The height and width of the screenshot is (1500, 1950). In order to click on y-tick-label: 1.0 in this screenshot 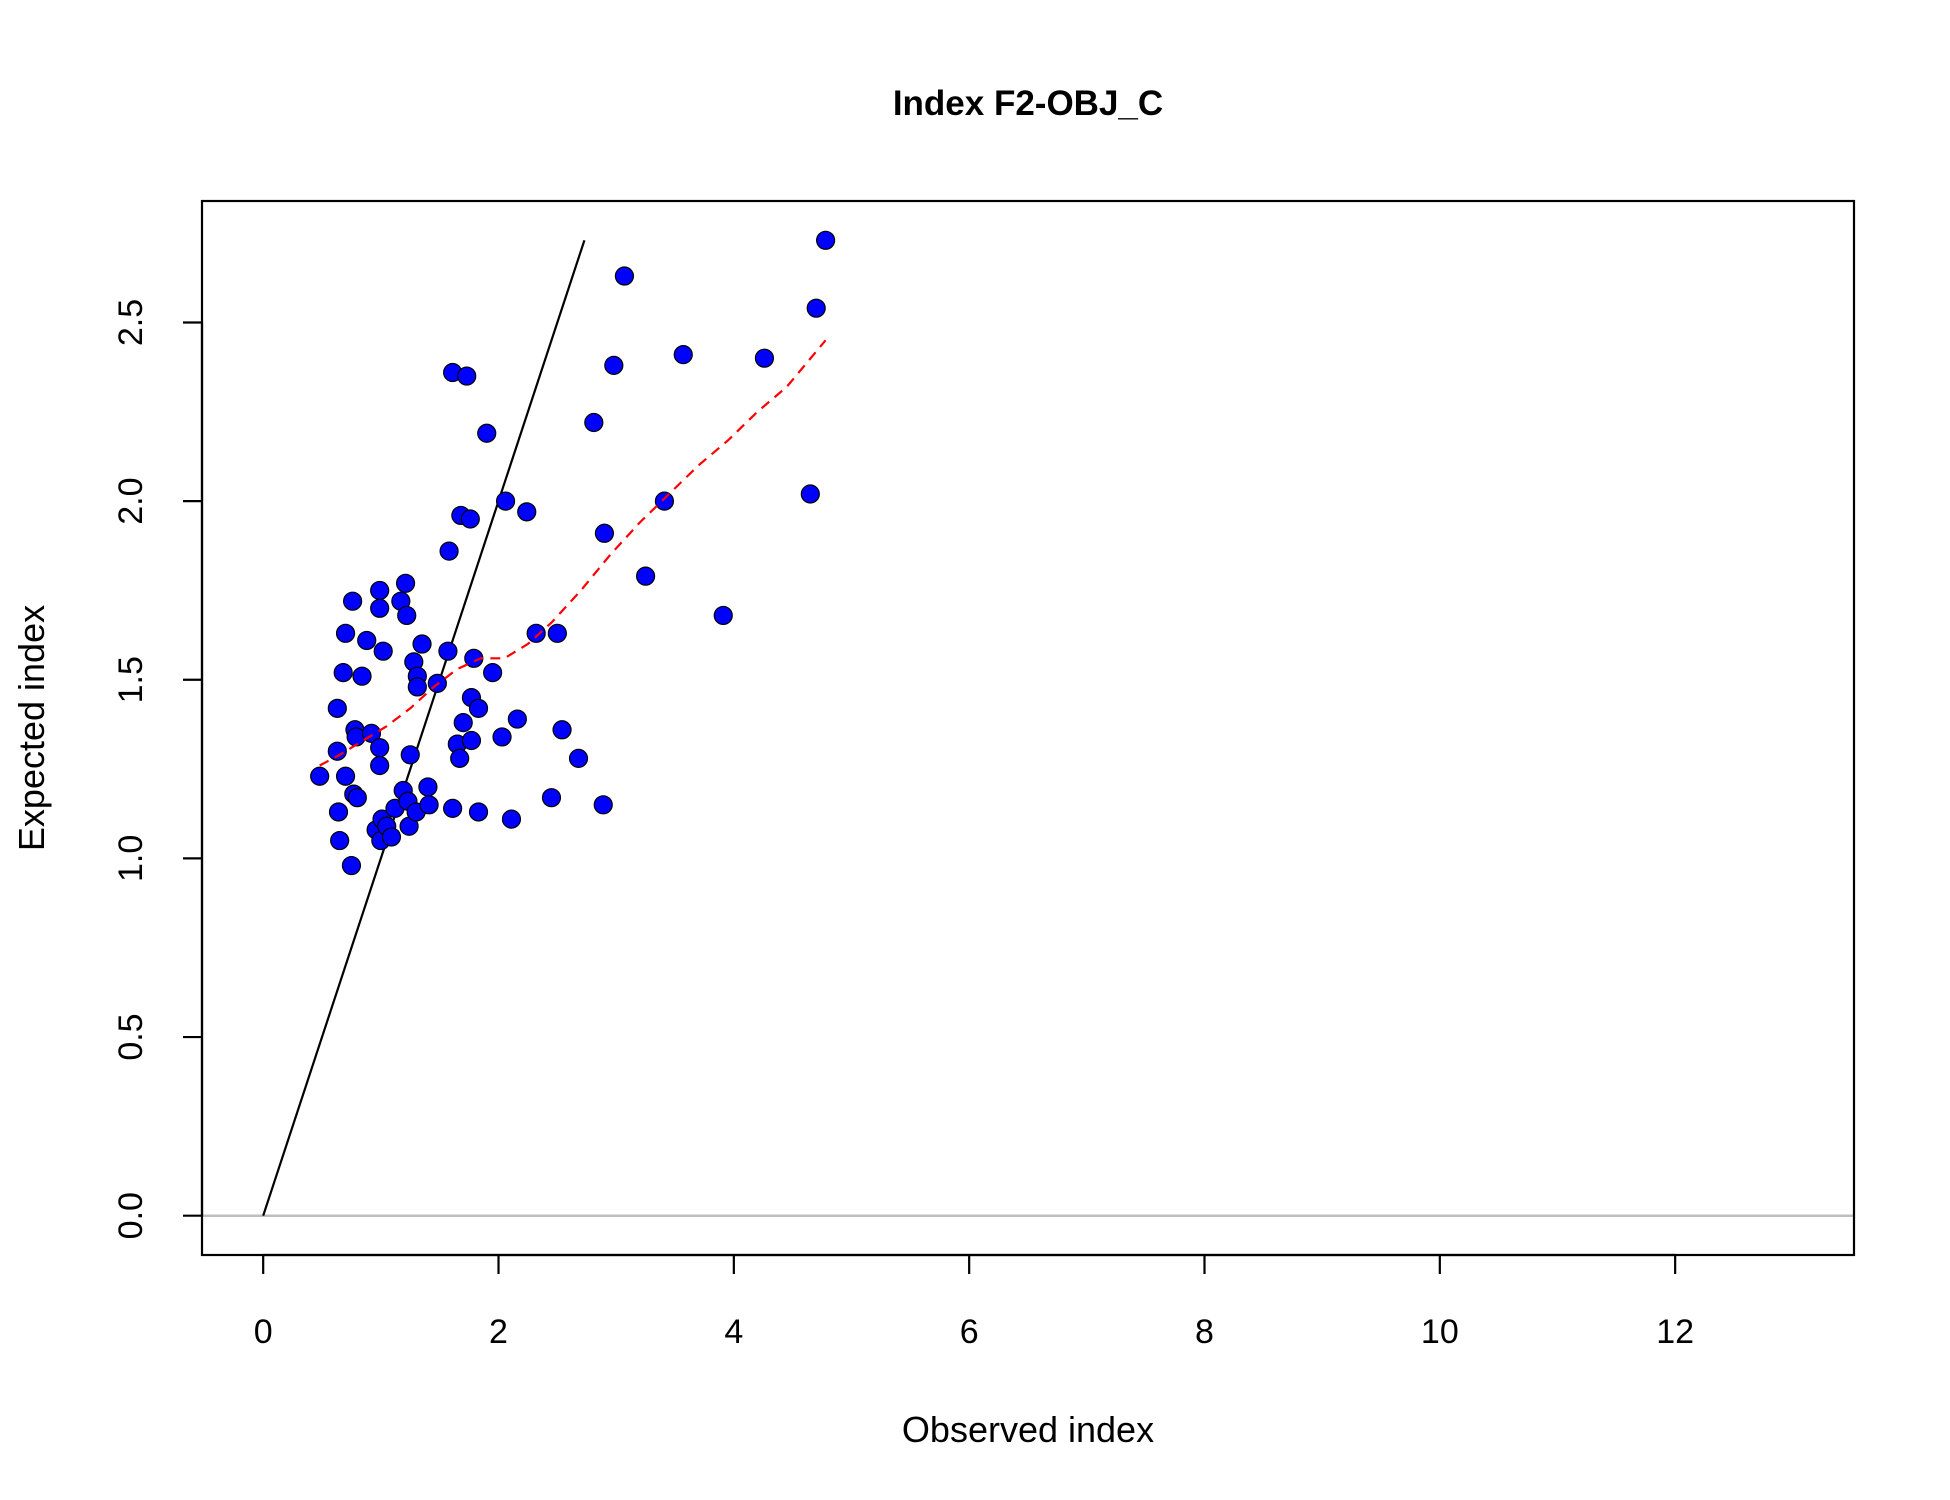, I will do `click(131, 858)`.